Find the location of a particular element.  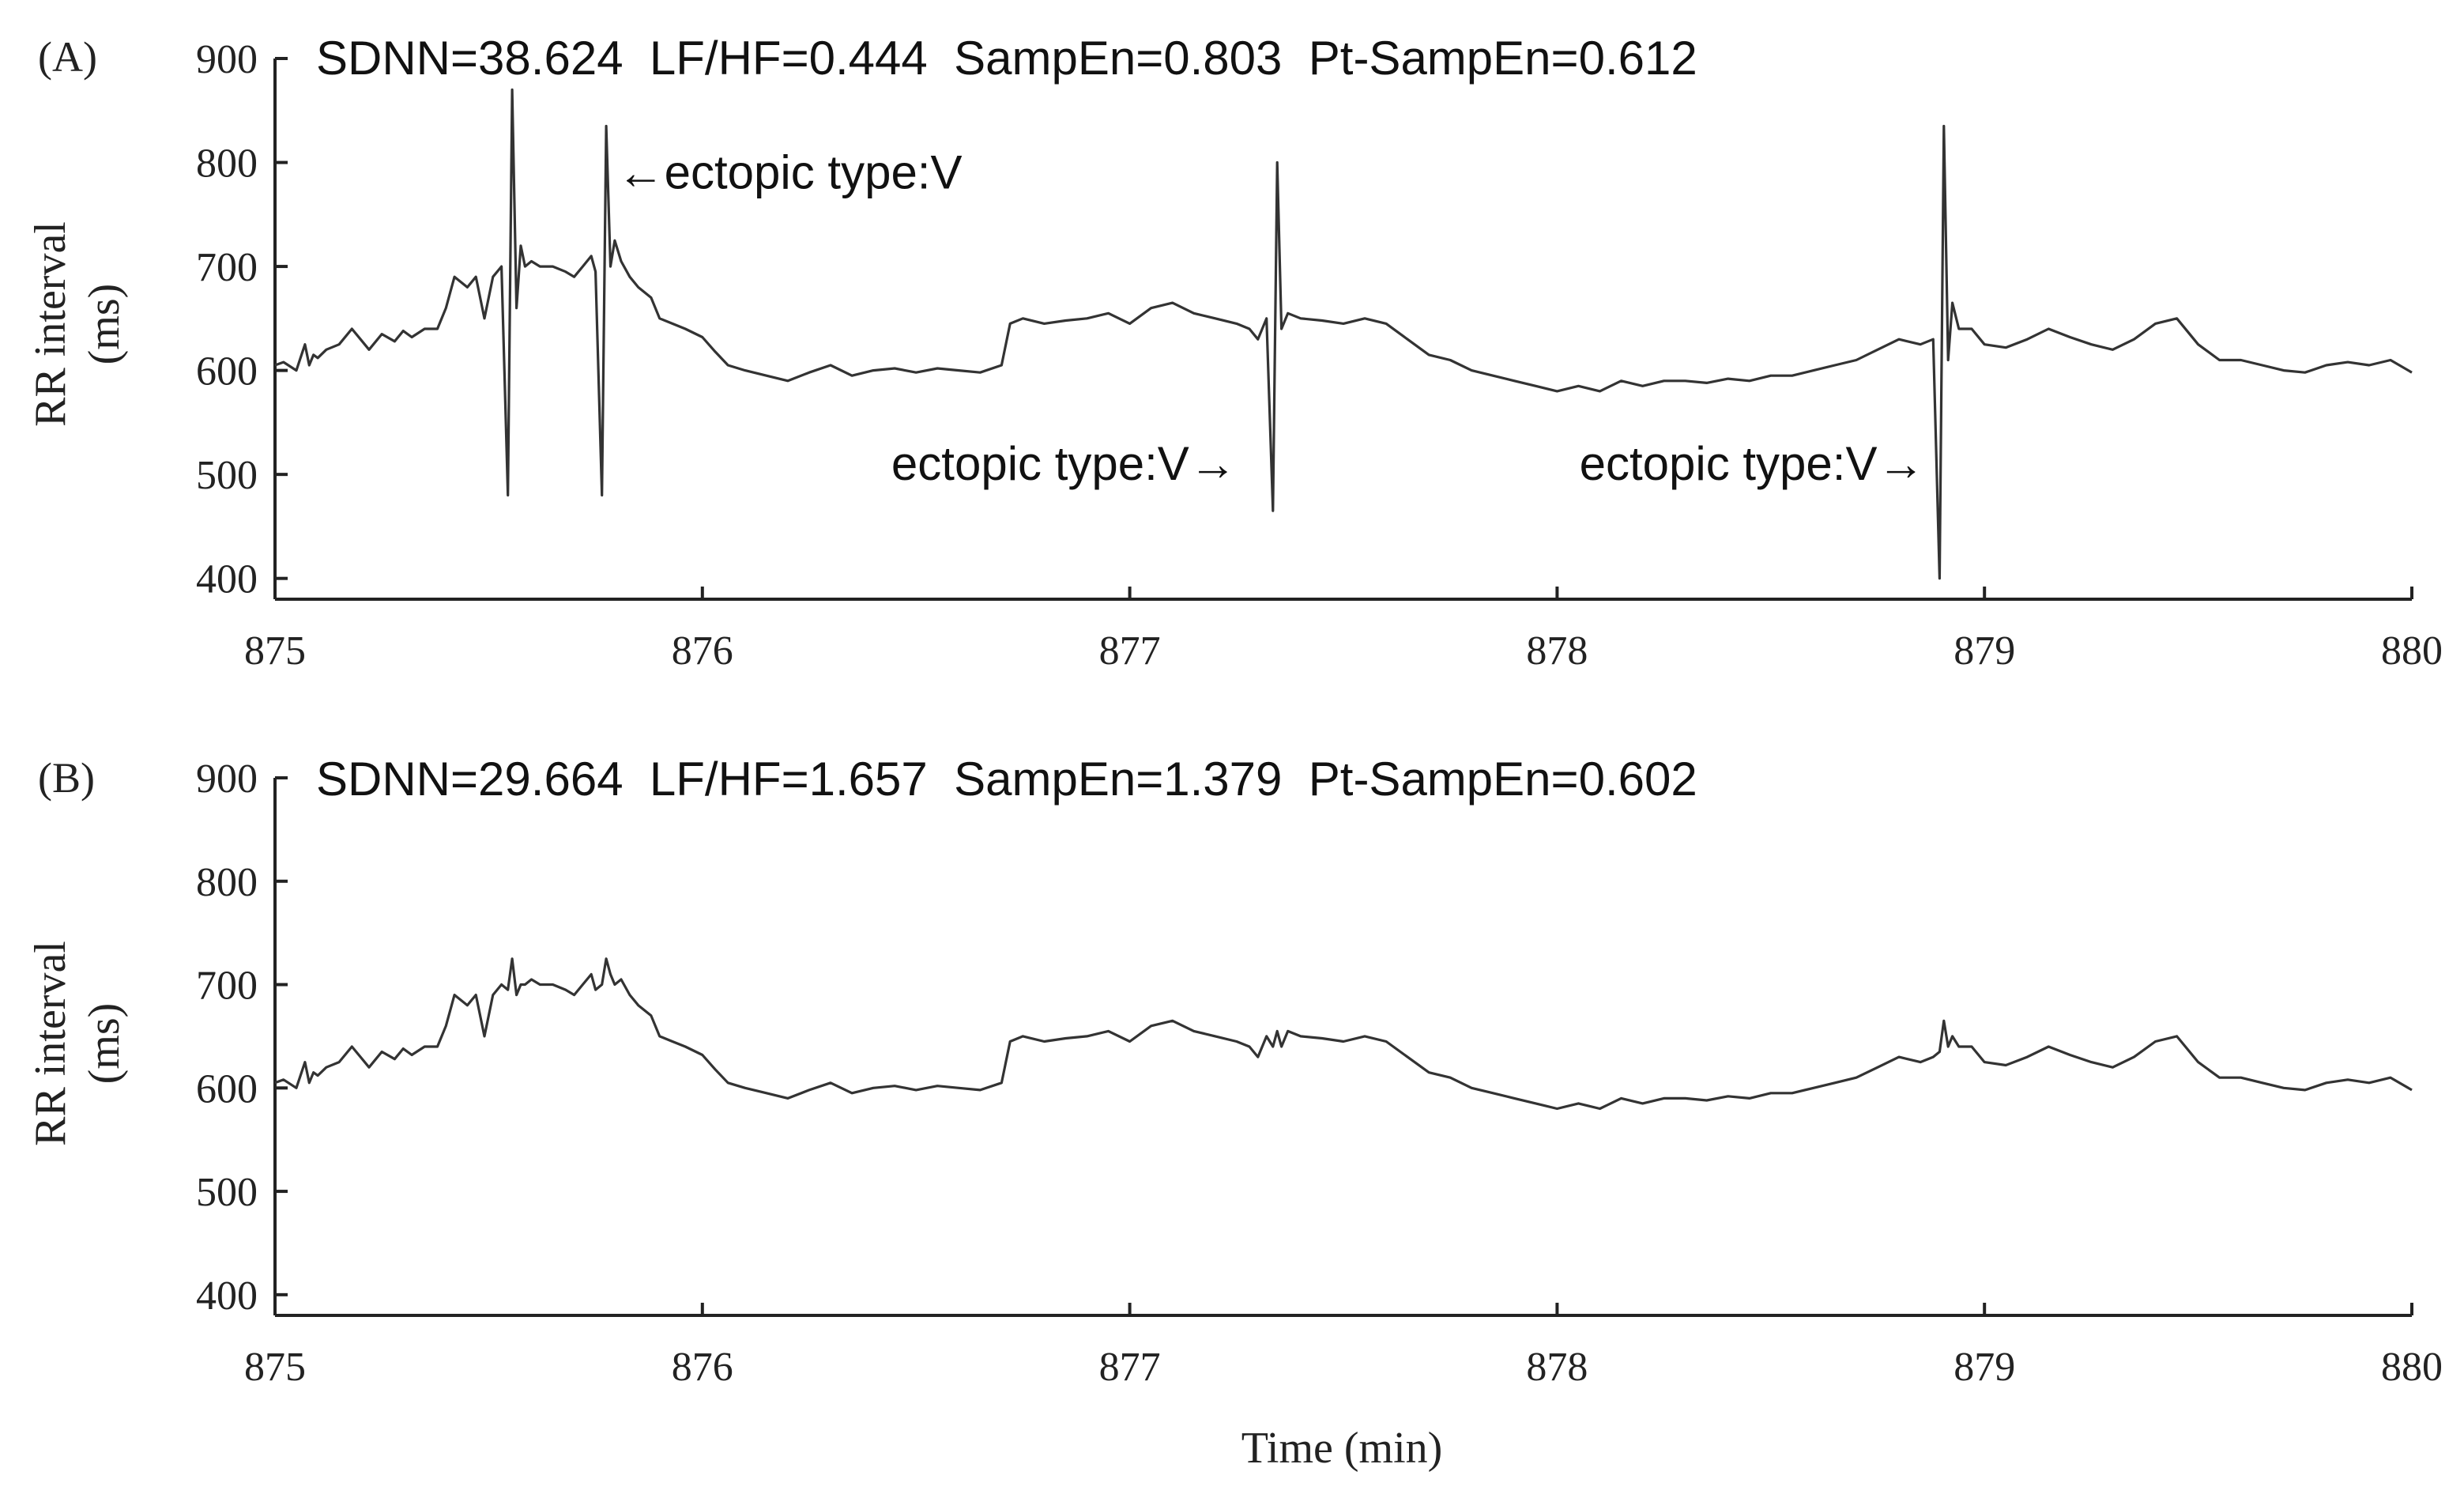

panel-a-x-ticks: 875 876 877 878 879 880 is located at coordinates (1343, 630).